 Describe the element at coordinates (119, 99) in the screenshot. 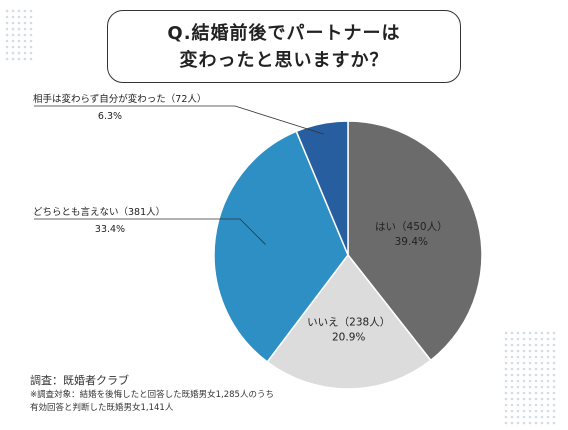

I see `slice-label: 相手は変わらず自分が変わった（72人）` at that location.